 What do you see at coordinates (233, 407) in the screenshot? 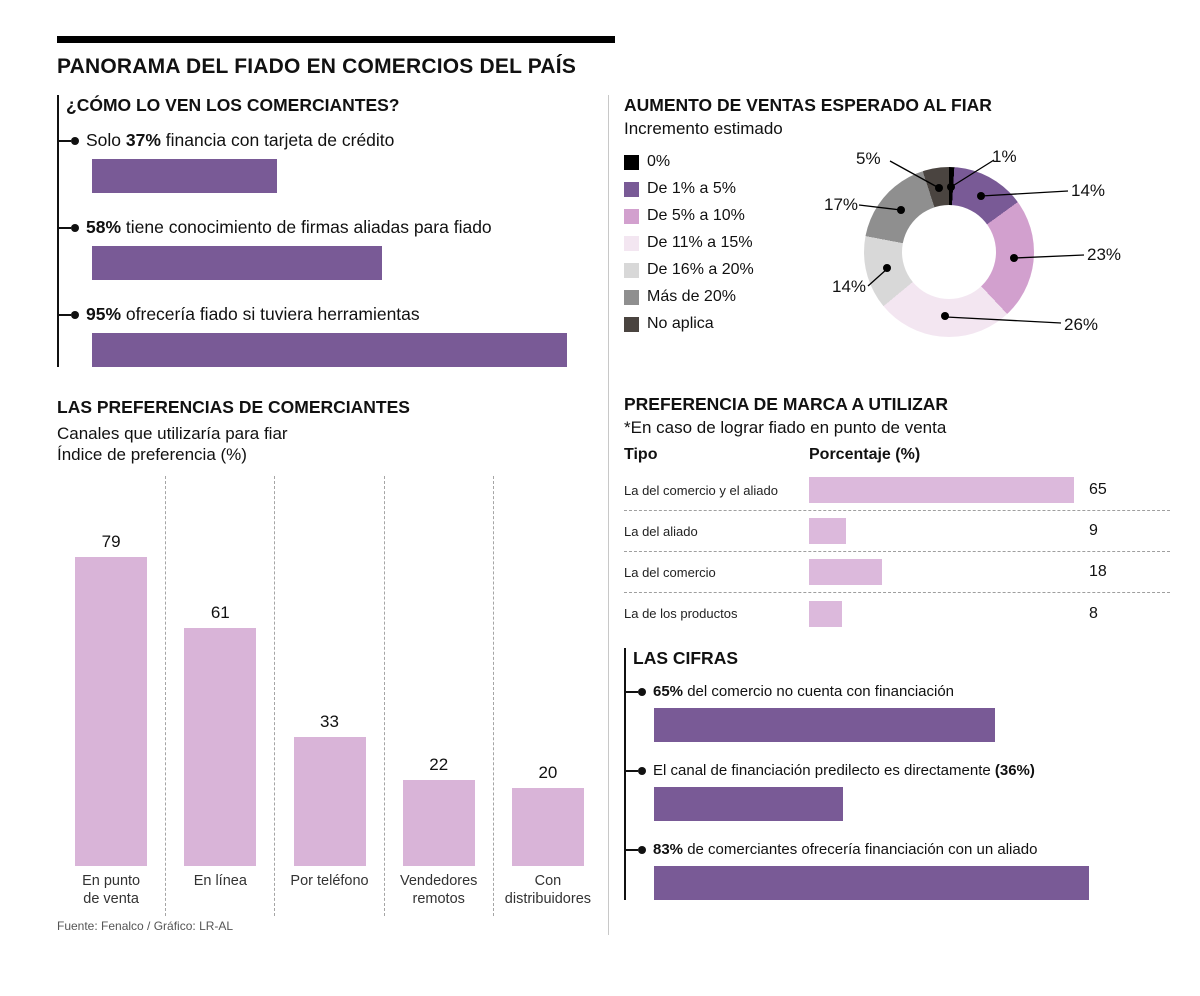
I see `section-title: LAS PREFERENCIAS DE COMERCIANTES` at bounding box center [233, 407].